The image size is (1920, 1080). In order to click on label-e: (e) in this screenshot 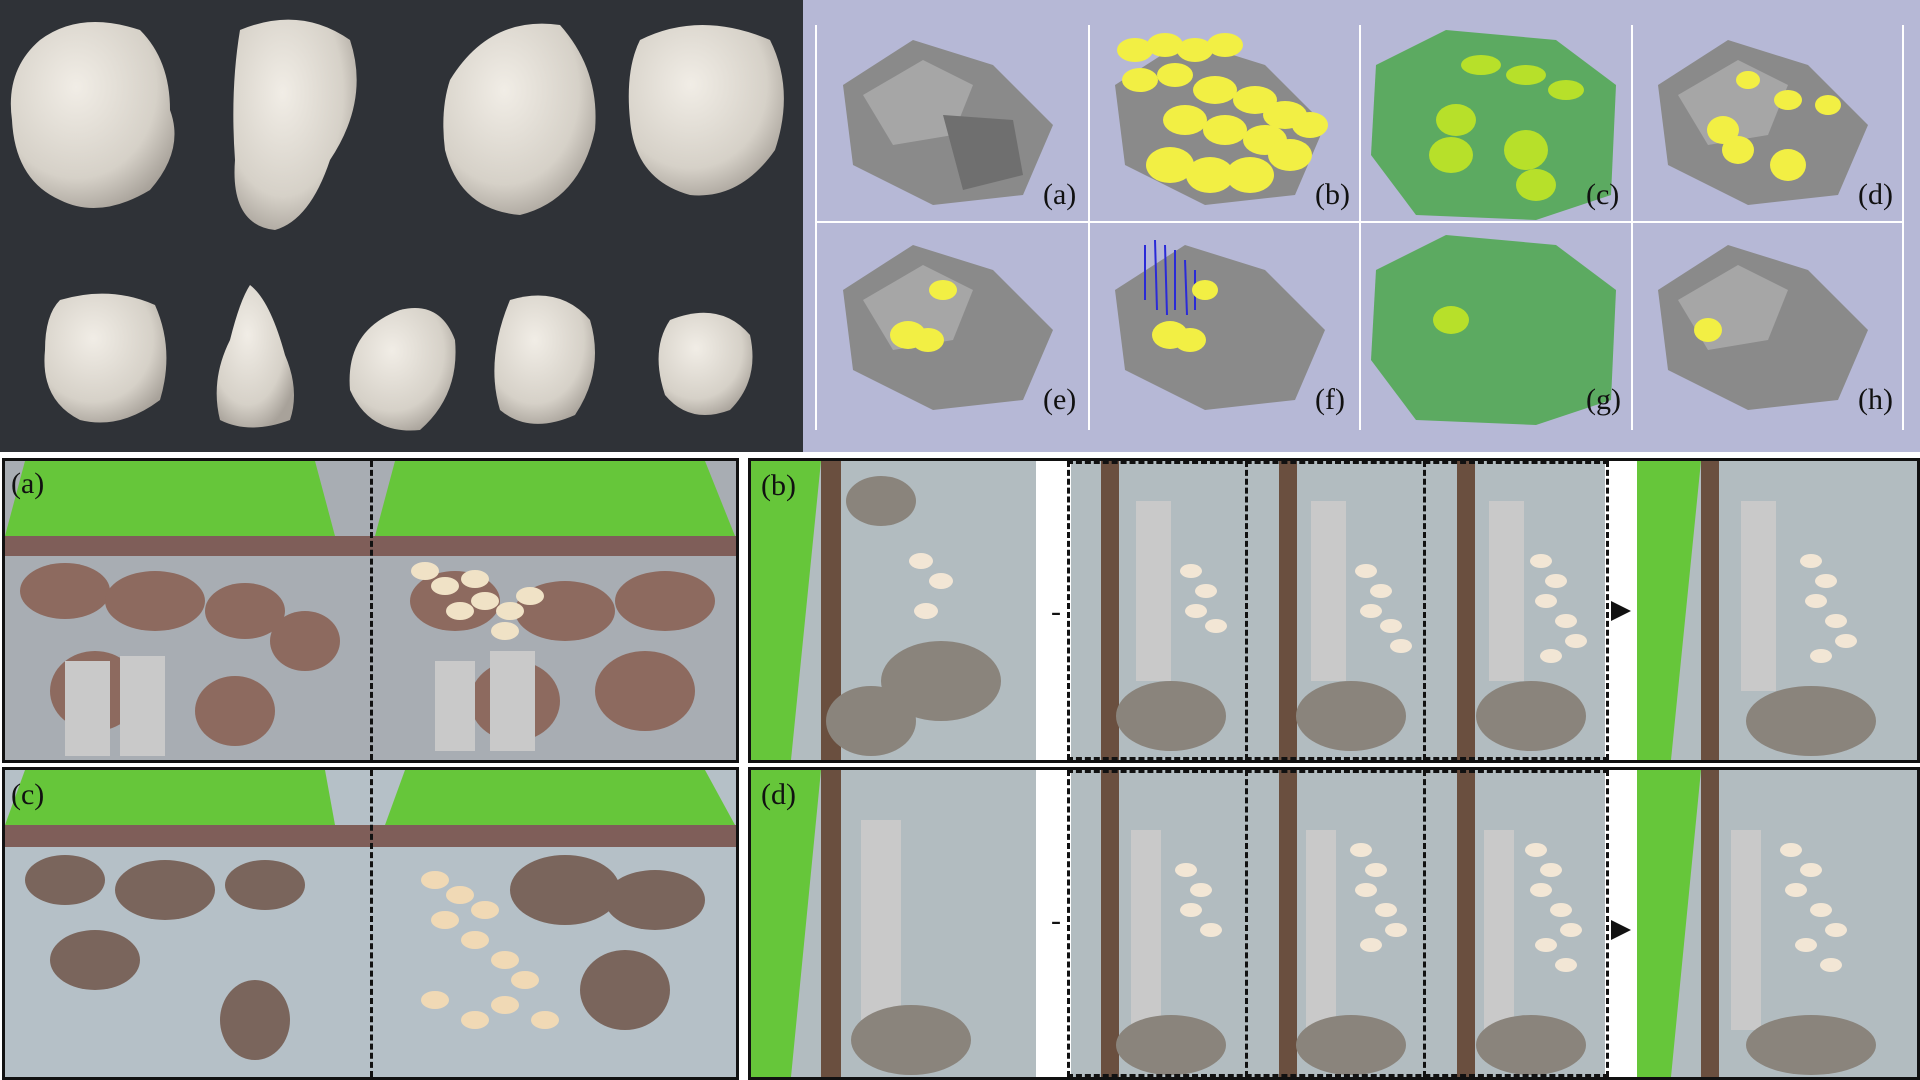, I will do `click(1060, 399)`.